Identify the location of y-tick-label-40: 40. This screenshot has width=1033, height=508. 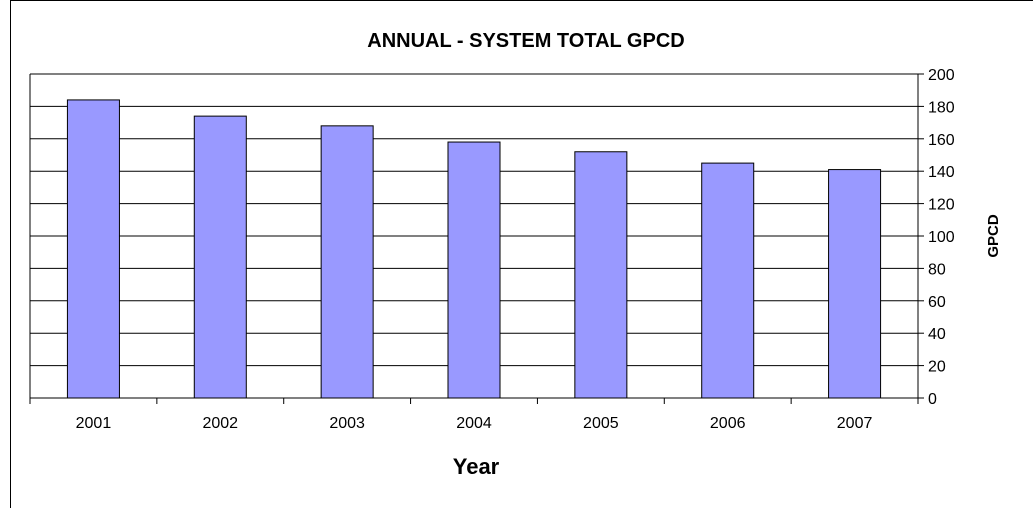
(937, 334).